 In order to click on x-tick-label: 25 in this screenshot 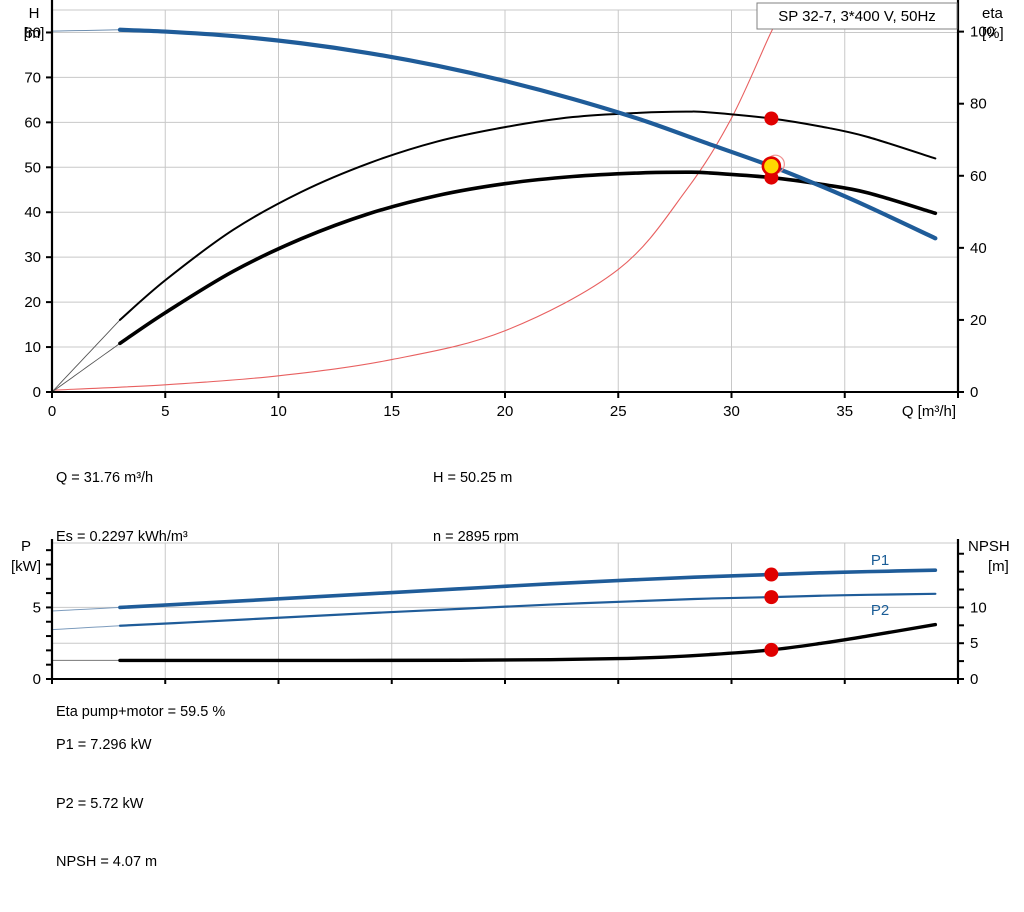, I will do `click(618, 411)`.